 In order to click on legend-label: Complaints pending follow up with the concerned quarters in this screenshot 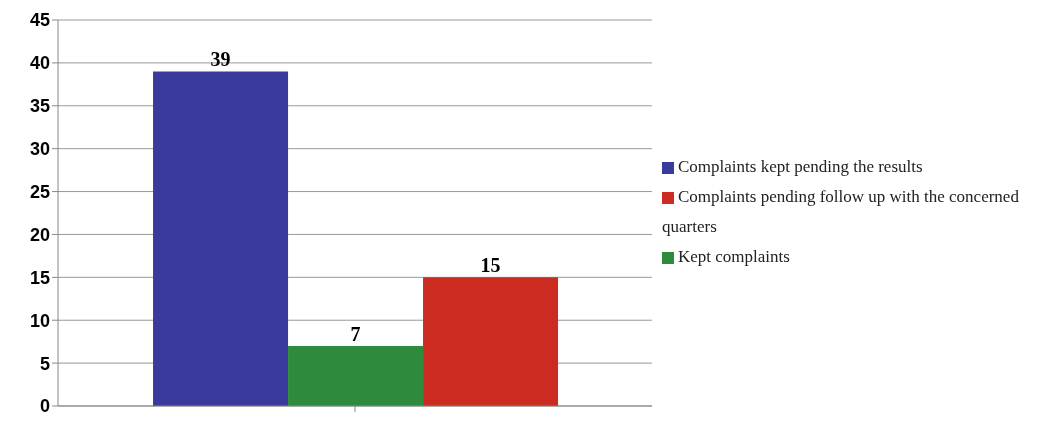, I will do `click(840, 211)`.